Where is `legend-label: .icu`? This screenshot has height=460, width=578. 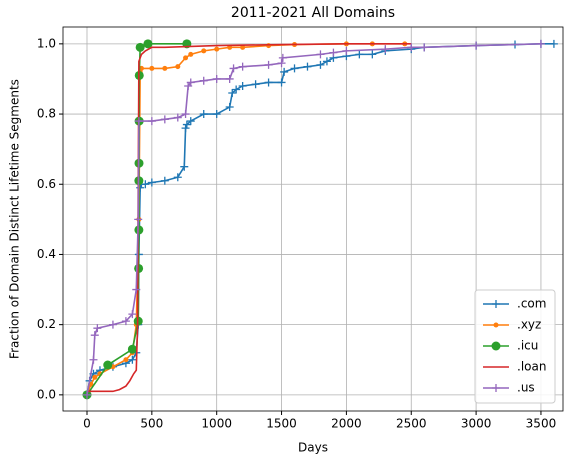 legend-label: .icu is located at coordinates (527, 346).